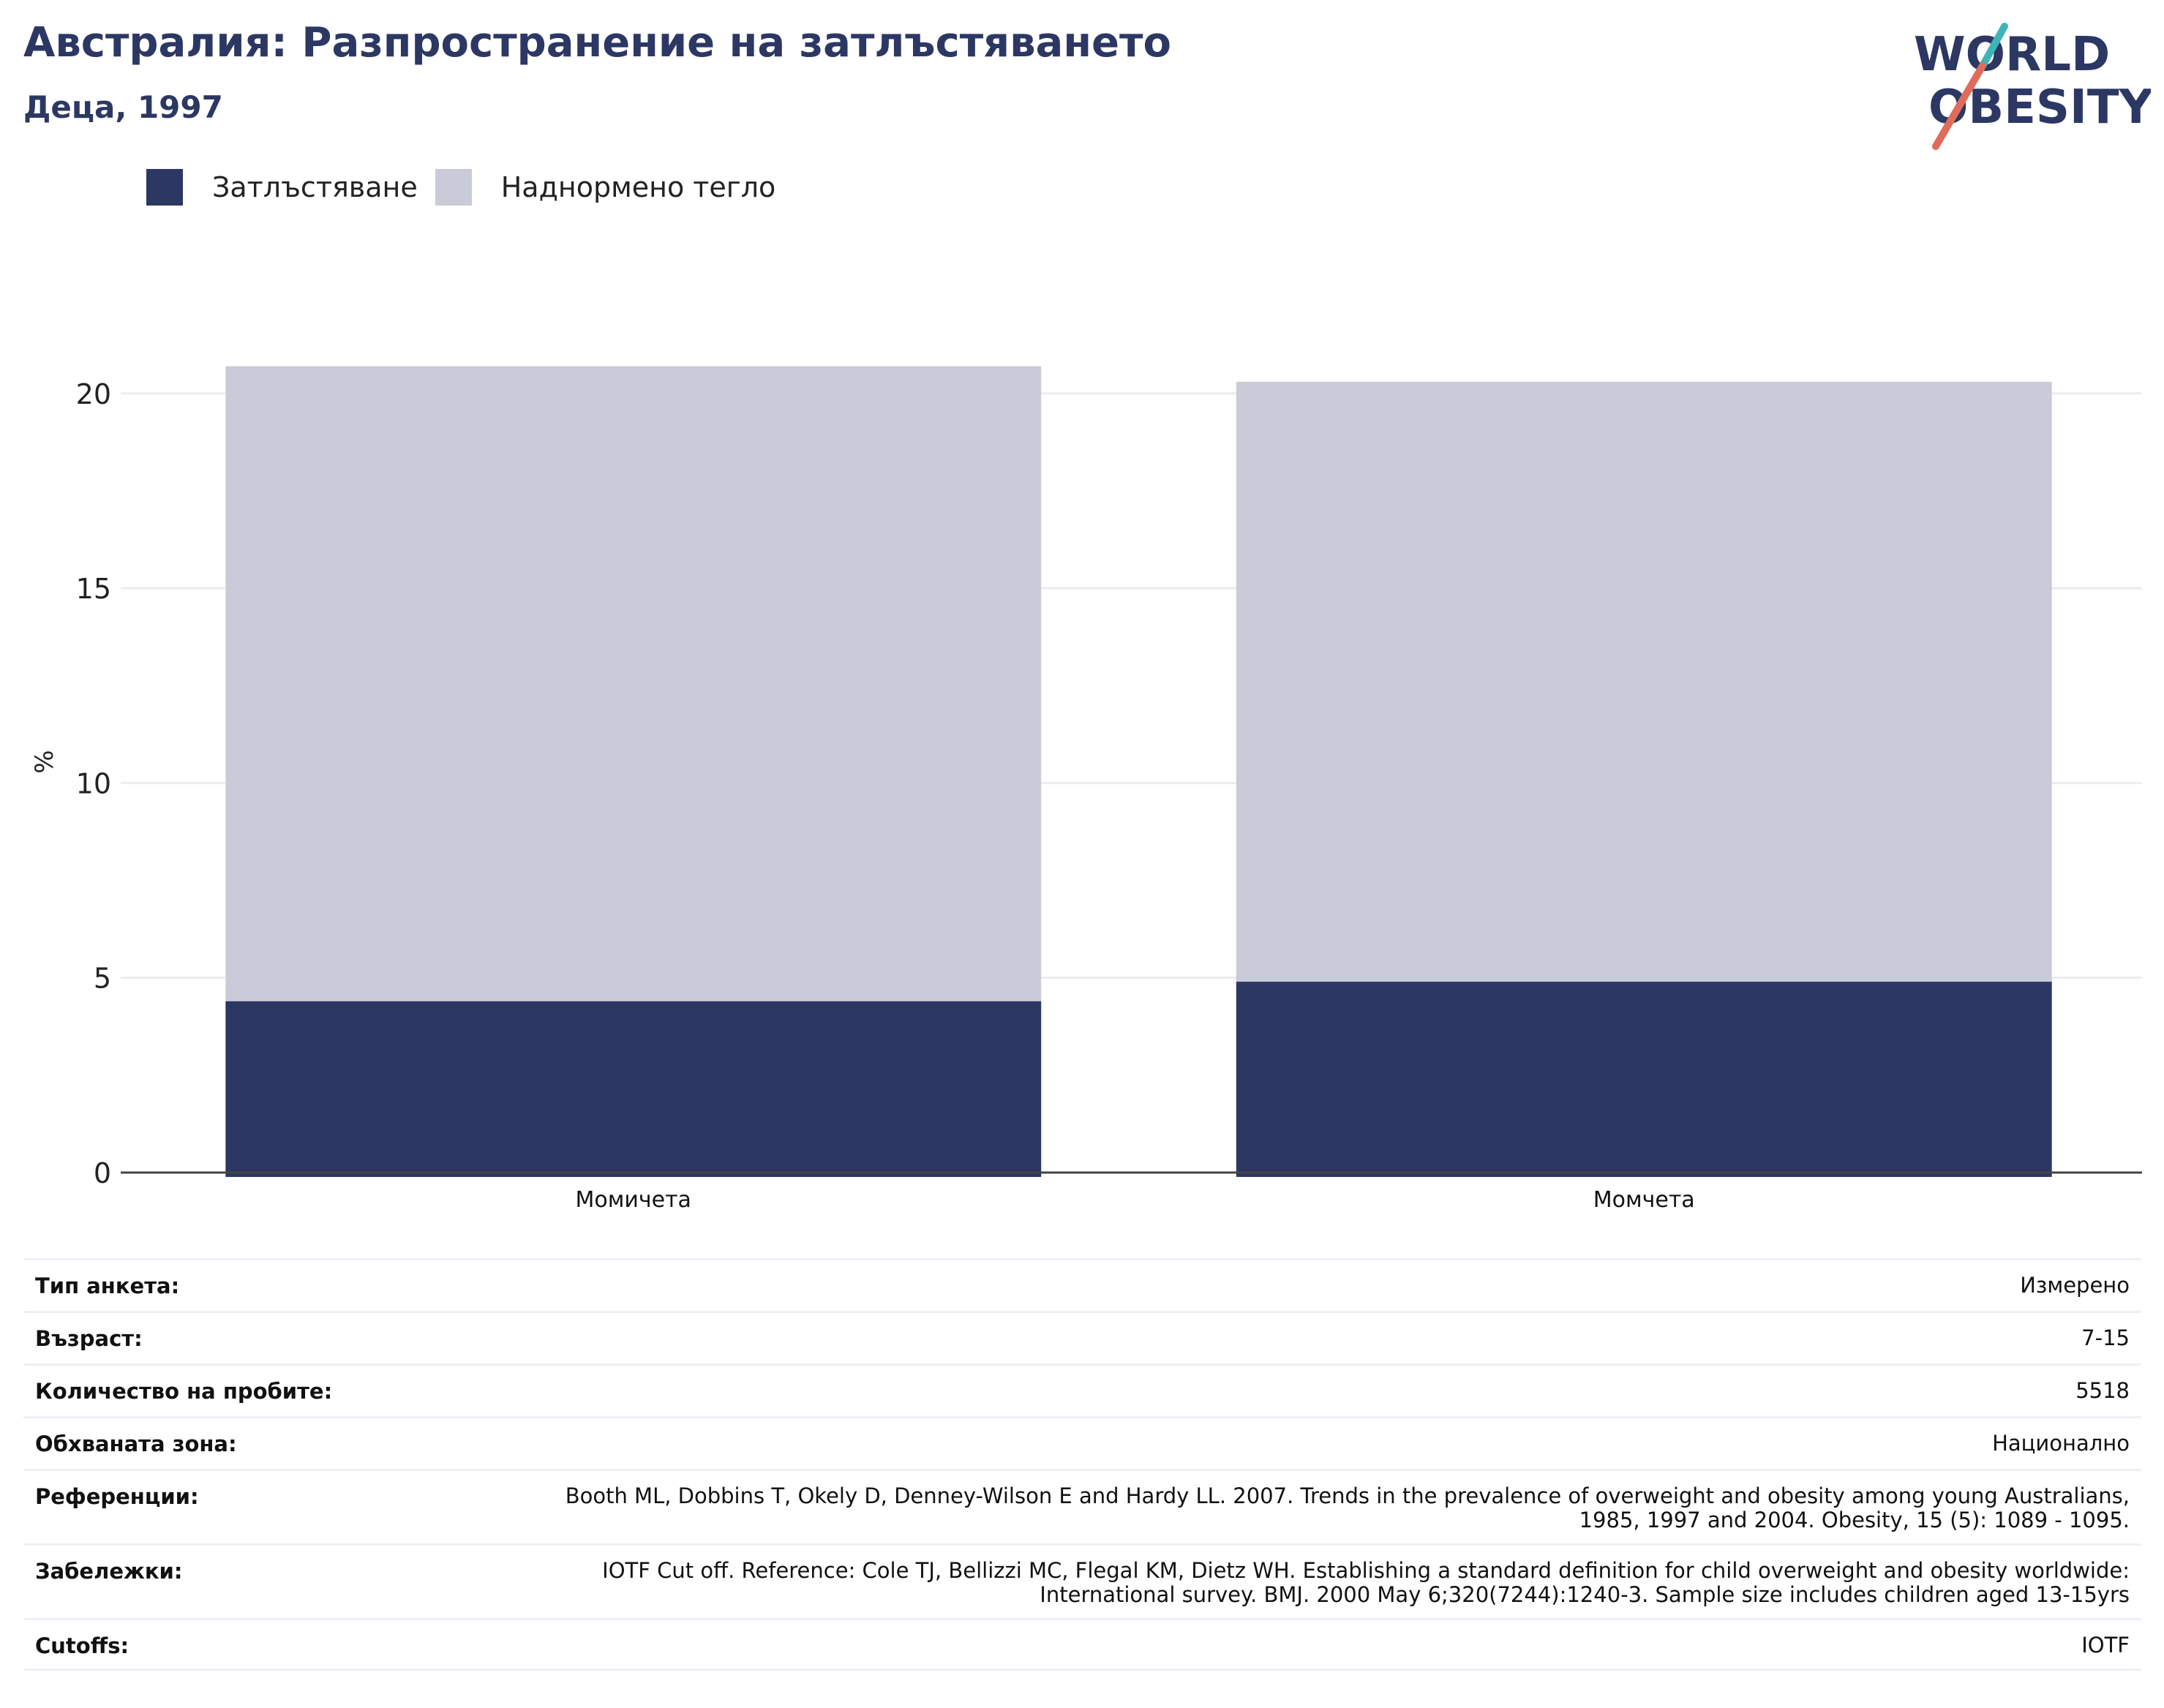  I want to click on x-tick-label: Момчета, so click(1644, 1200).